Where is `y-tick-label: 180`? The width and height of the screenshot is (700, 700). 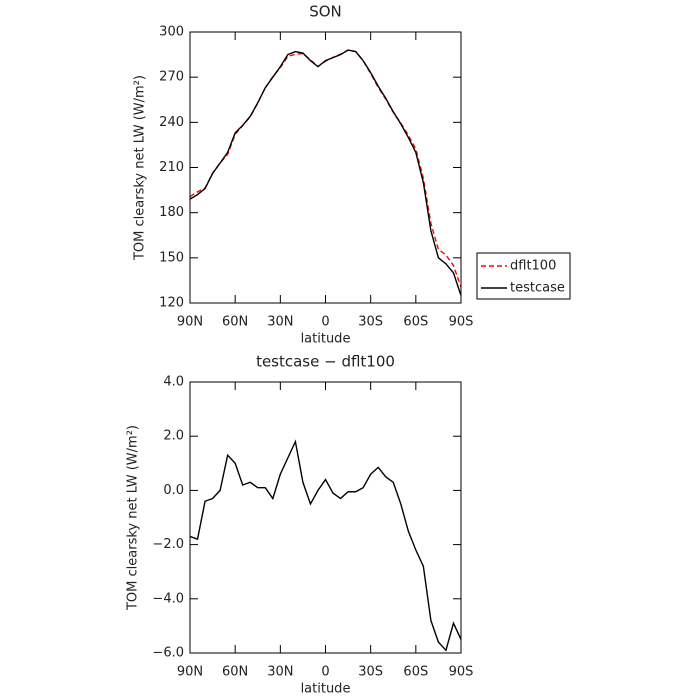
y-tick-label: 180 is located at coordinates (171, 212).